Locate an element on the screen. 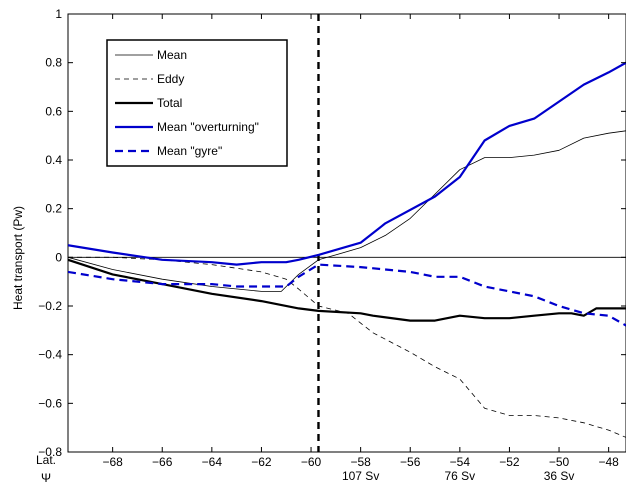  legend-label: Mean is located at coordinates (172, 55).